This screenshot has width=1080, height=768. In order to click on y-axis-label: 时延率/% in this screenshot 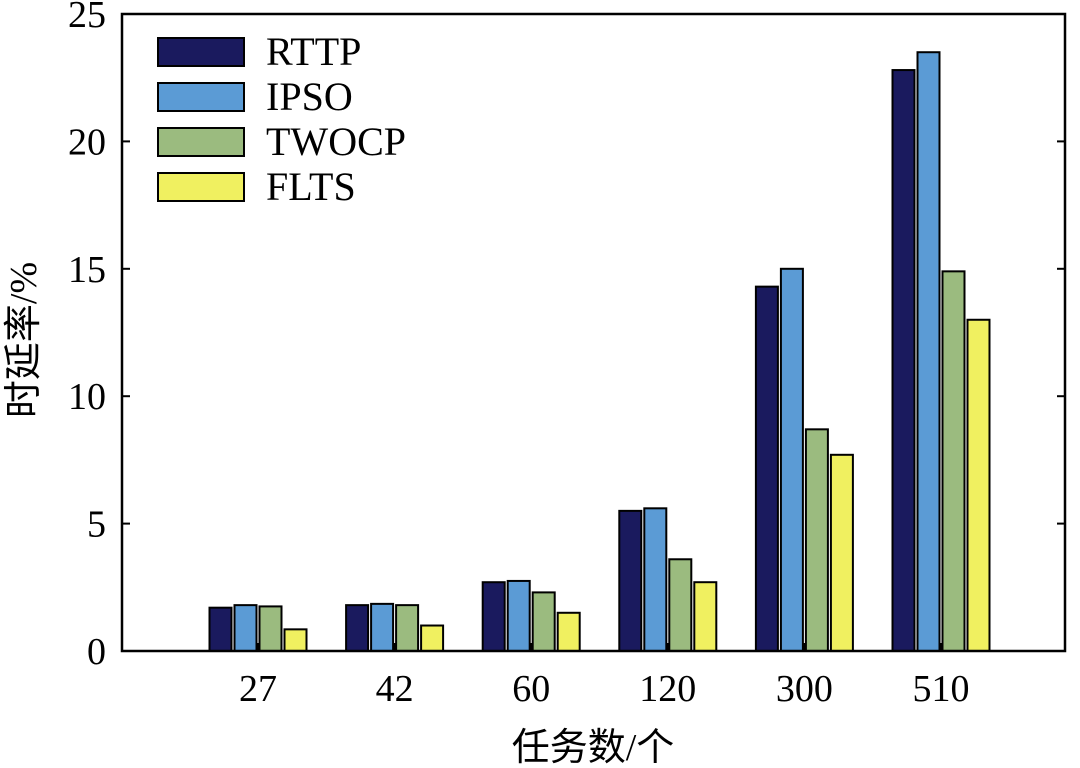, I will do `click(24, 340)`.